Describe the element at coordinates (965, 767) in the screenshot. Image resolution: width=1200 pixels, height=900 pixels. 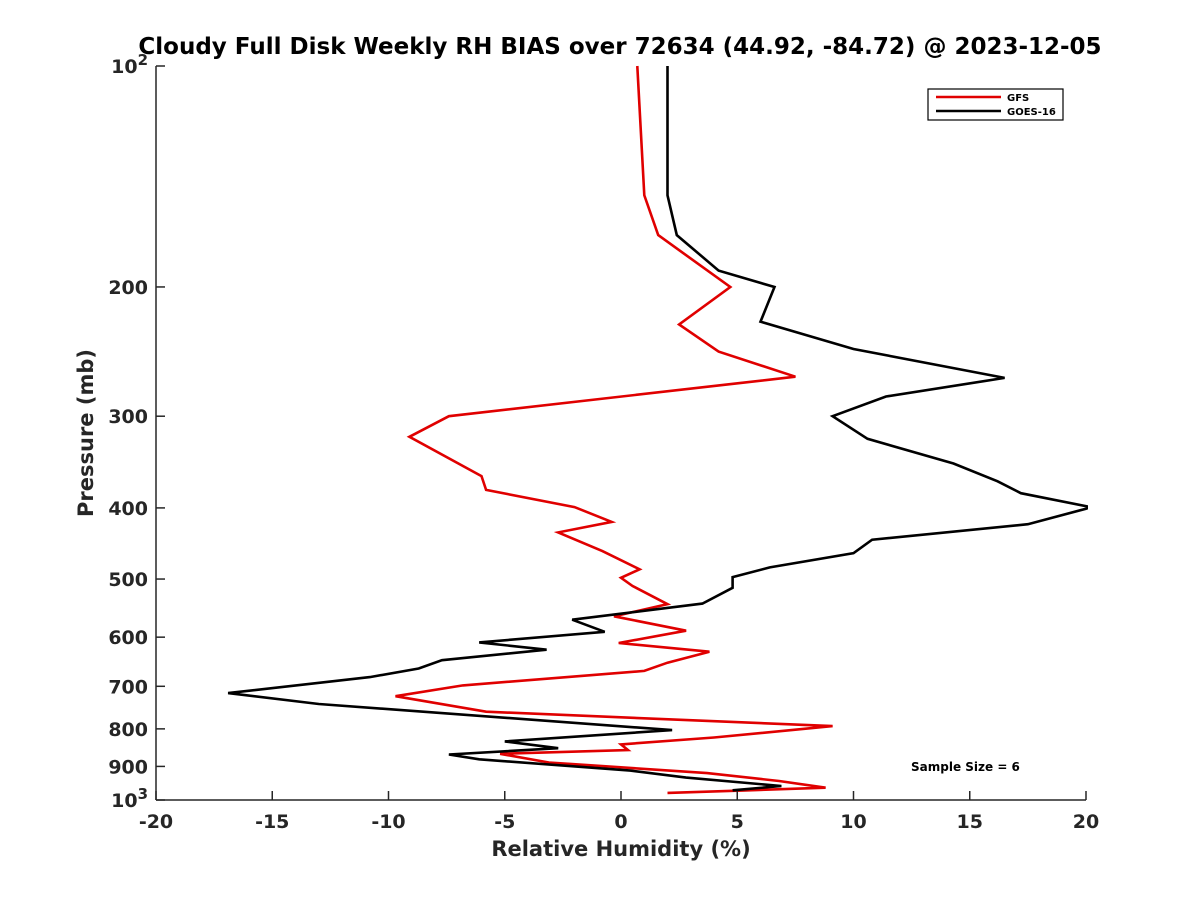
I see `sample-size-annotation: Sample Size = 6` at that location.